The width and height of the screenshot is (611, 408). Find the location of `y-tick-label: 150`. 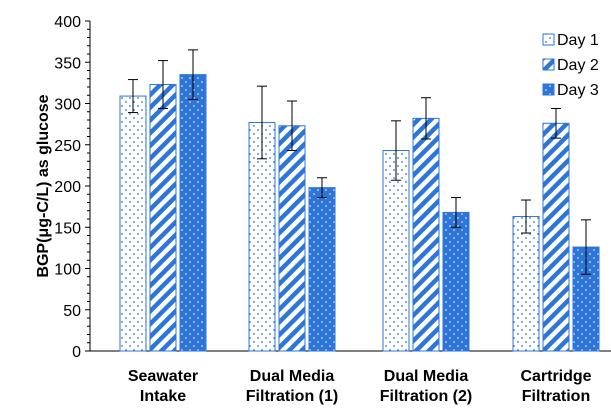

y-tick-label: 150 is located at coordinates (67, 228).